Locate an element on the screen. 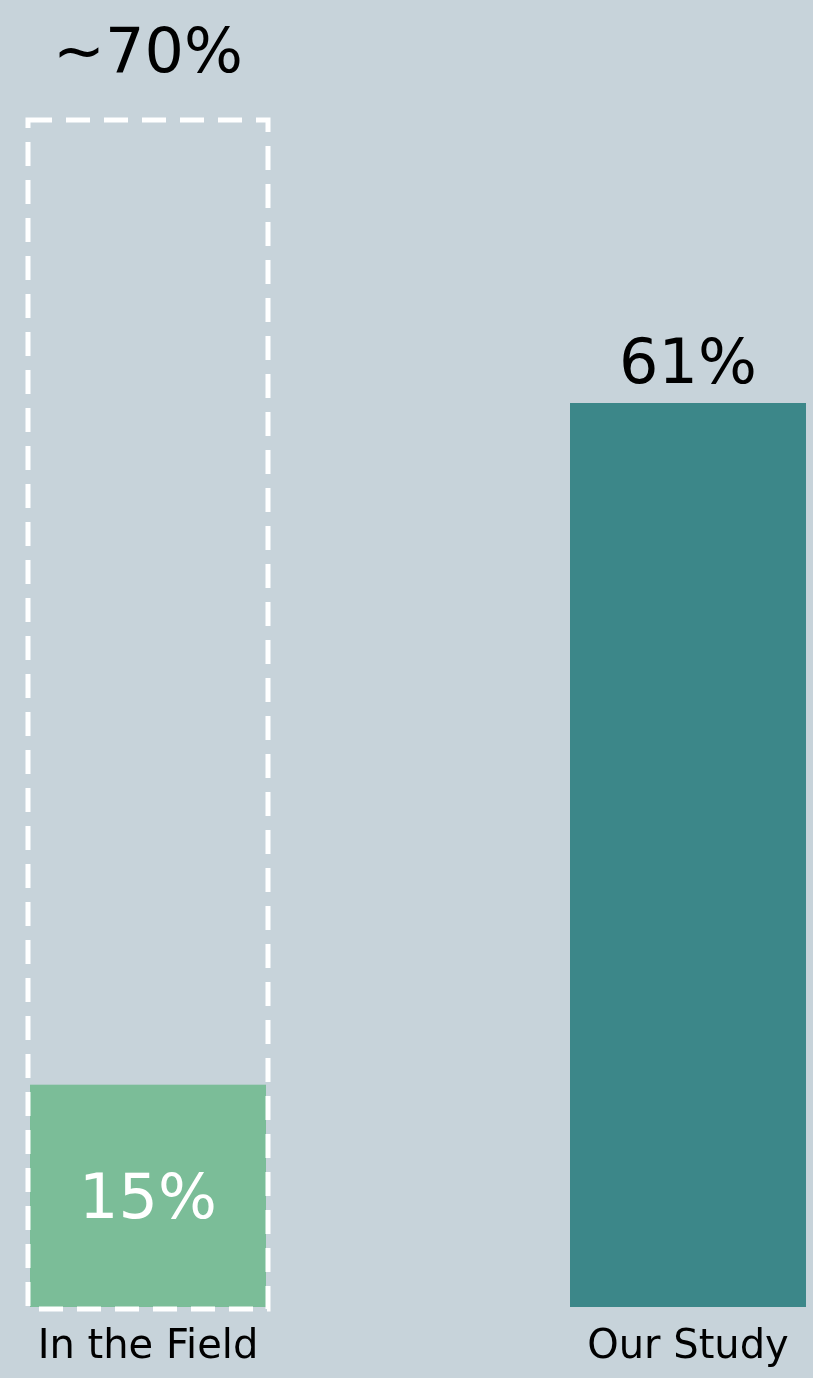  x-tick-label: In the Field is located at coordinates (148, 1344).